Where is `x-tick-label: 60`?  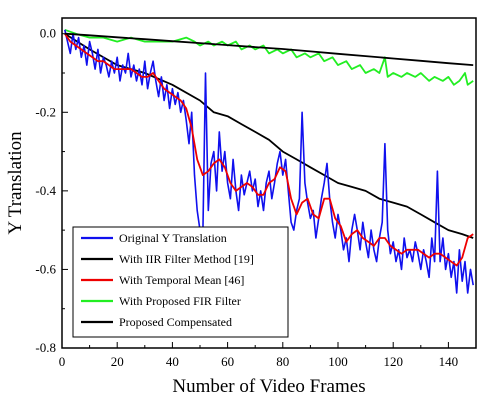
x-tick-label: 60 is located at coordinates (227, 361).